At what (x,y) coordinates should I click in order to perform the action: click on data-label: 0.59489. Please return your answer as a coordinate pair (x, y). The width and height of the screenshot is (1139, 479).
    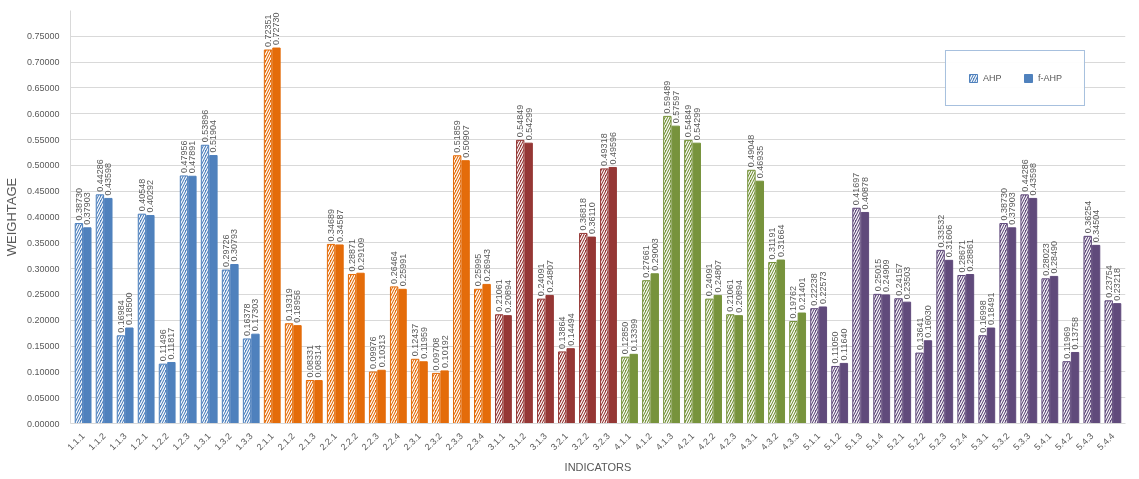
    Looking at the image, I should click on (667, 97).